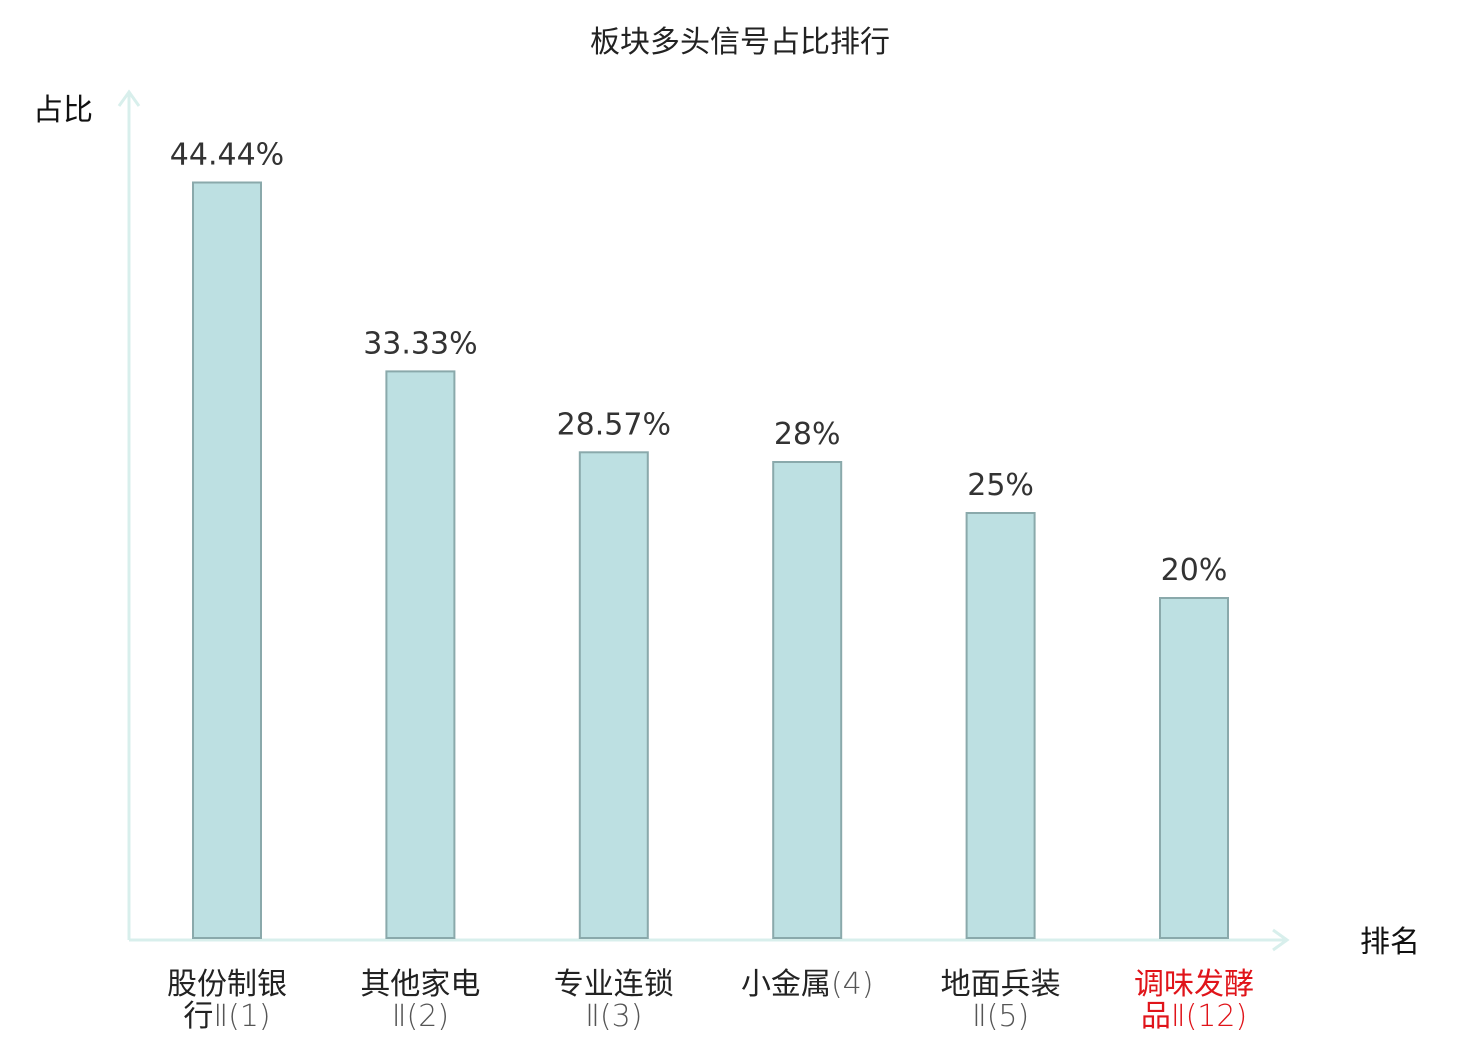 This screenshot has width=1480, height=1040. Describe the element at coordinates (129, 98) in the screenshot. I see `y-axis-arrow` at that location.